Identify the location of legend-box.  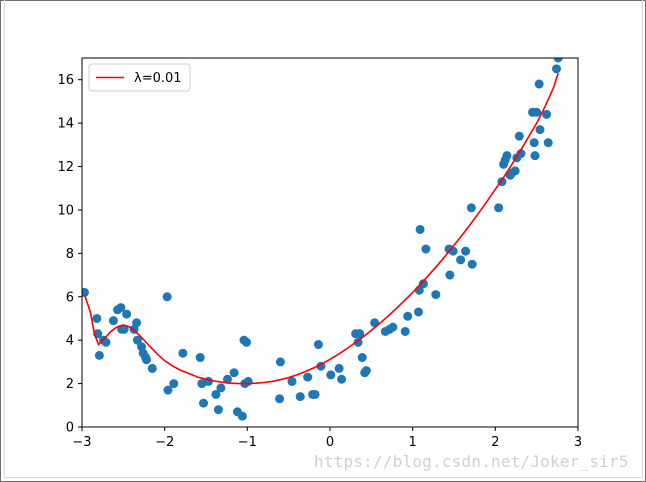
(139, 77).